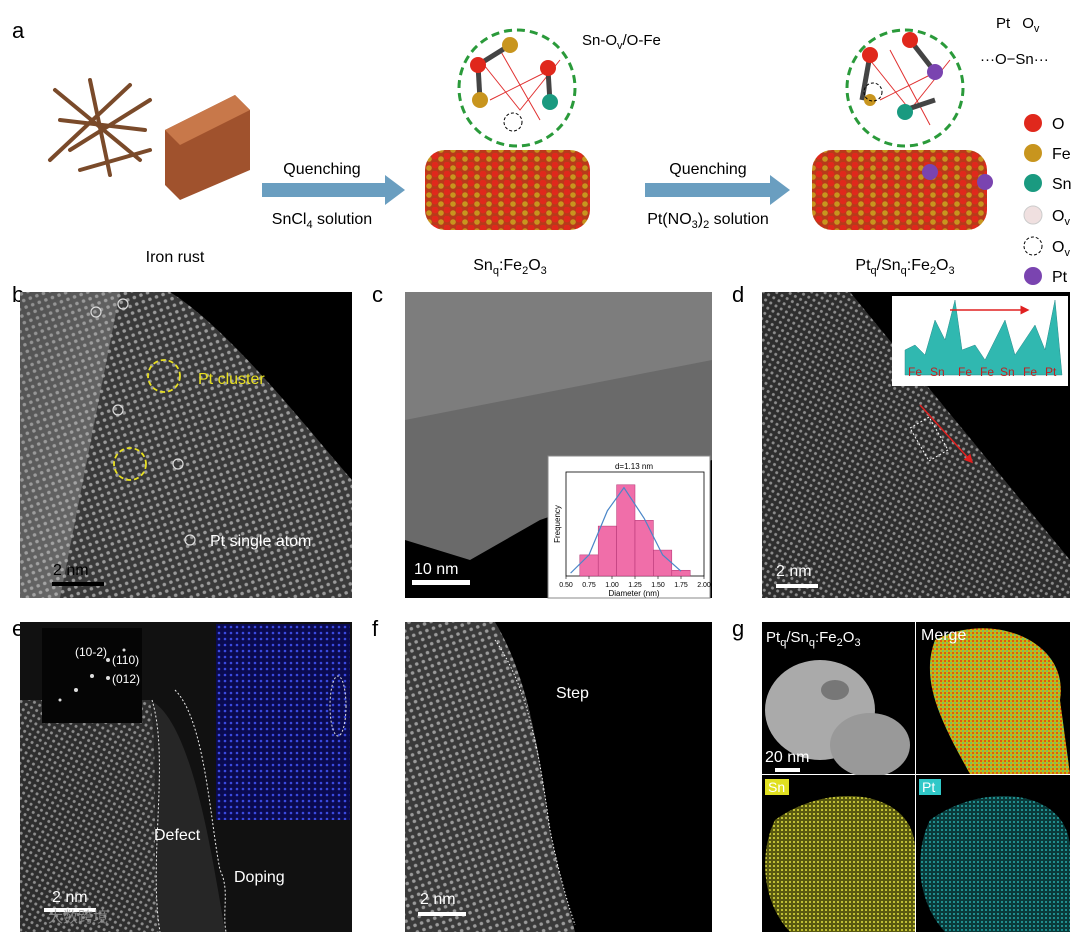 This screenshot has width=1080, height=940. What do you see at coordinates (642, 40) in the screenshot?
I see `text-part: /O-Fe` at bounding box center [642, 40].